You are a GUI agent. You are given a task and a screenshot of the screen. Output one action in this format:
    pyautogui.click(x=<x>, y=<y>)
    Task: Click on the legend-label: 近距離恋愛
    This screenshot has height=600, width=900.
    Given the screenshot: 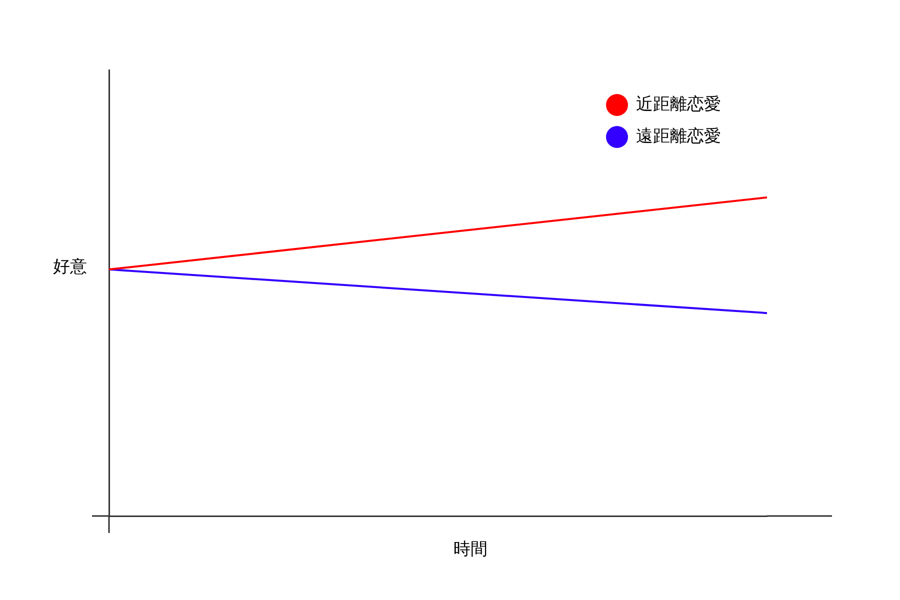 What is the action you would take?
    pyautogui.click(x=678, y=104)
    